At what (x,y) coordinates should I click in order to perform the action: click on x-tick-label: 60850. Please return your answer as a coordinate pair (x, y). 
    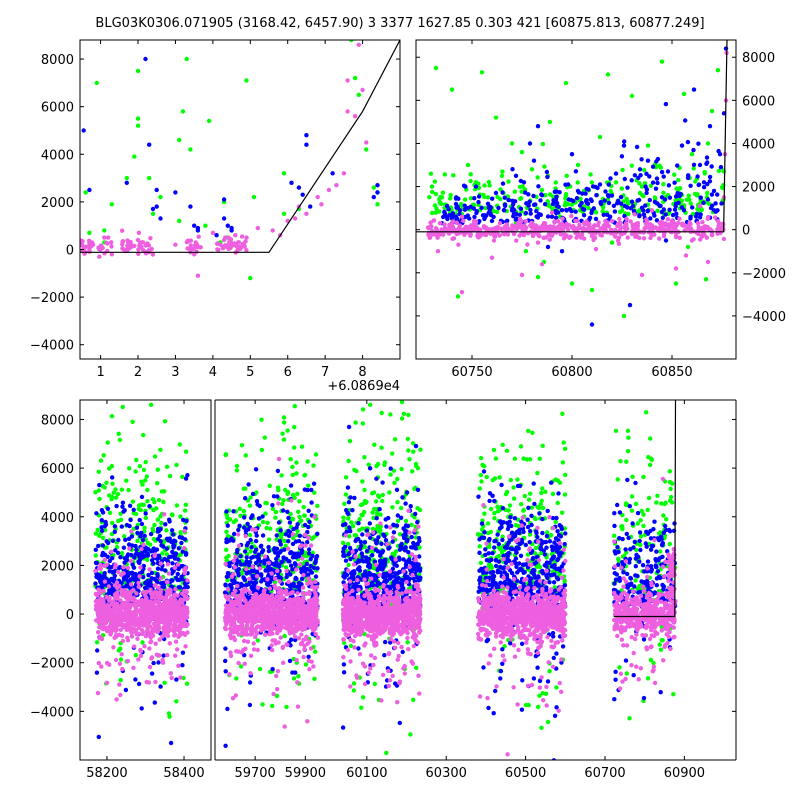
    Looking at the image, I should click on (671, 372).